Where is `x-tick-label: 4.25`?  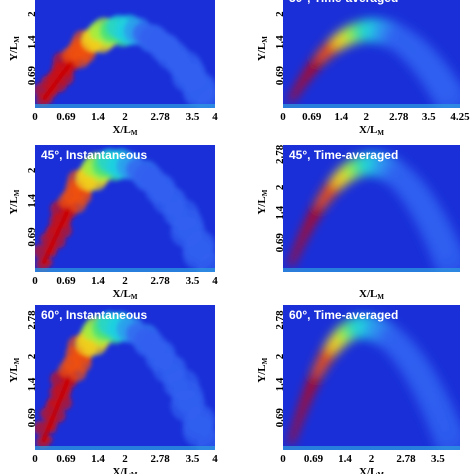
x-tick-label: 4.25 is located at coordinates (460, 117).